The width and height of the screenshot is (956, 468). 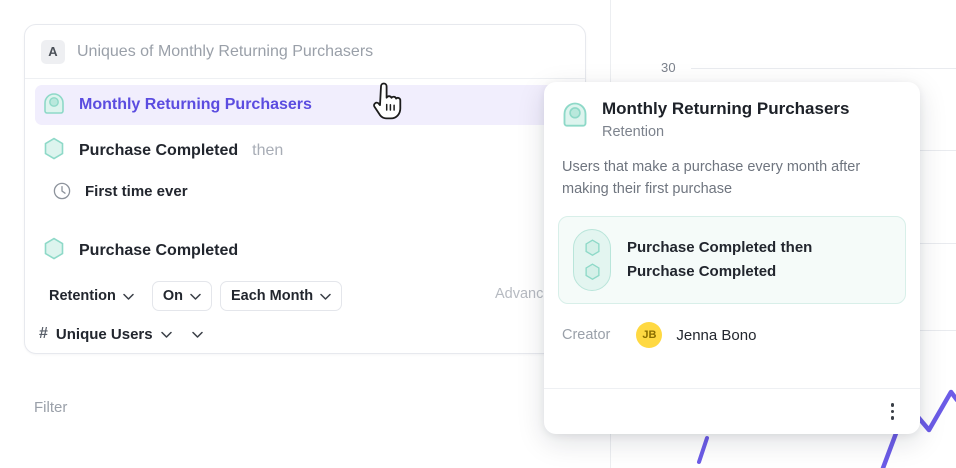 What do you see at coordinates (104, 334) in the screenshot?
I see `metric-label: Unique Users` at bounding box center [104, 334].